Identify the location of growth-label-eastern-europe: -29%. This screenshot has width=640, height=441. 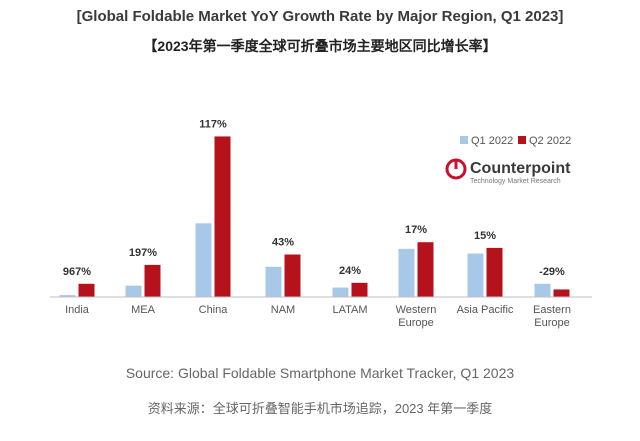
(552, 272).